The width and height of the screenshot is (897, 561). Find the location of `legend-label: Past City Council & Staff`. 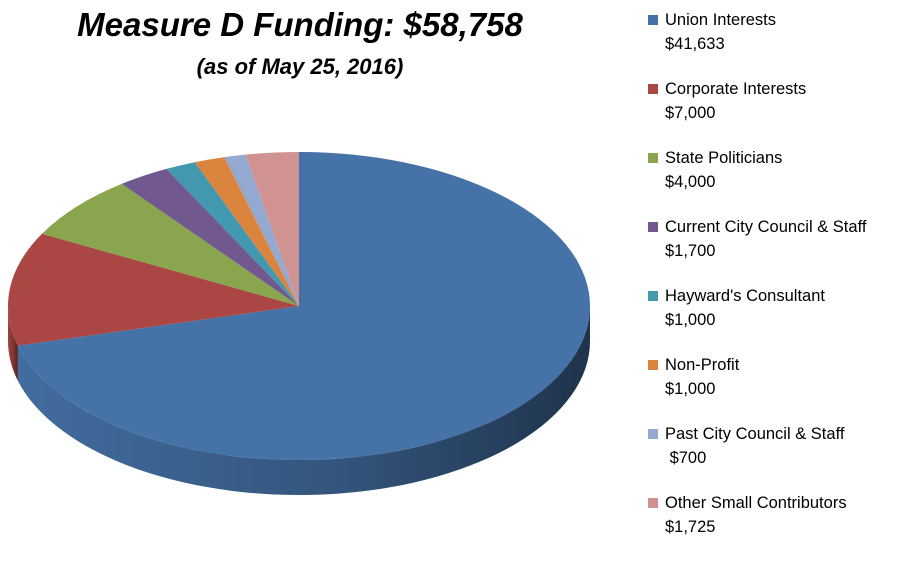

legend-label: Past City Council & Staff is located at coordinates (755, 434).